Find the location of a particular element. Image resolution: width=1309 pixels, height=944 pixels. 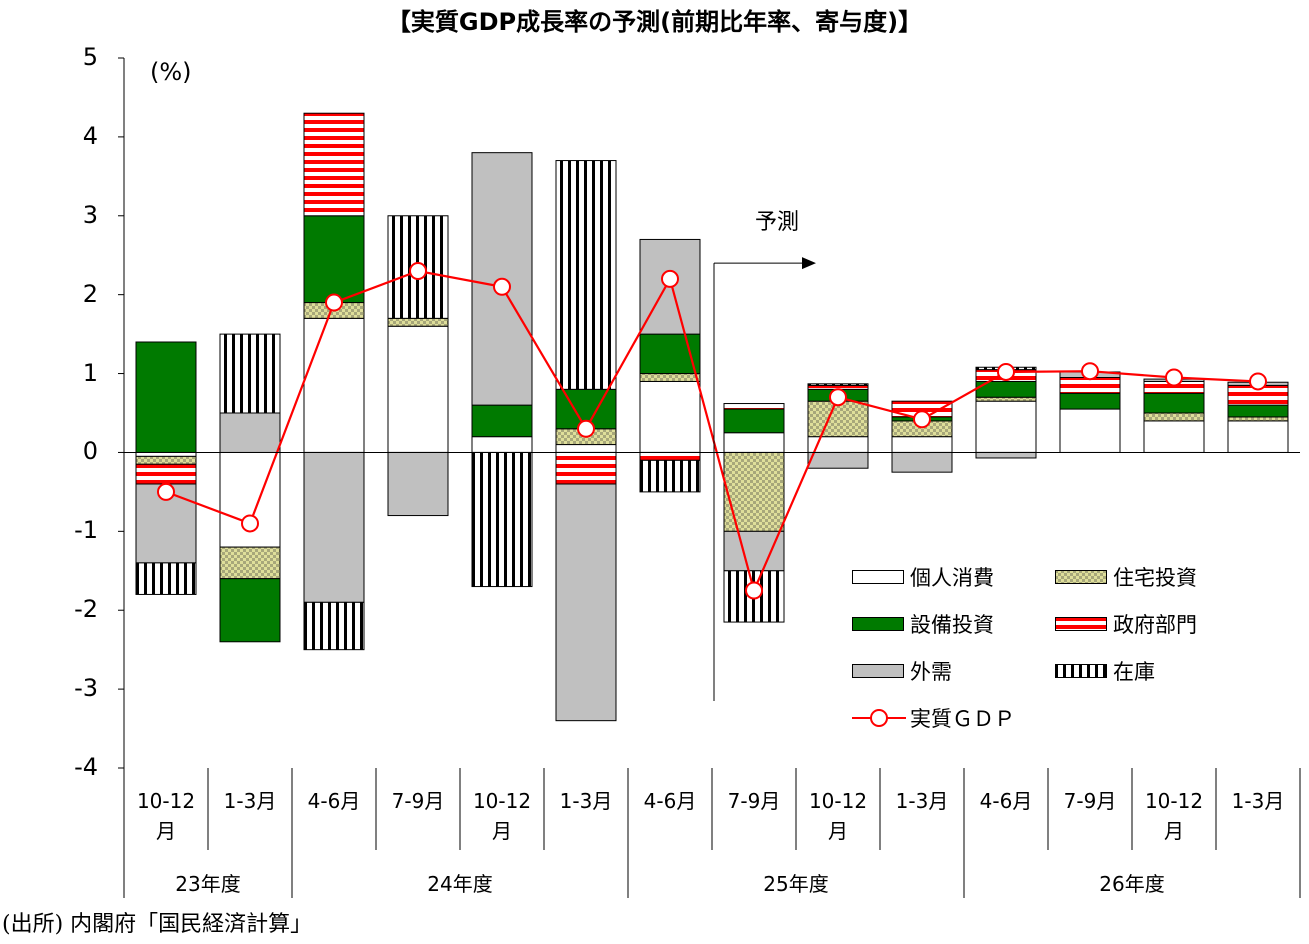

forecast-arrow-head is located at coordinates (809, 263).